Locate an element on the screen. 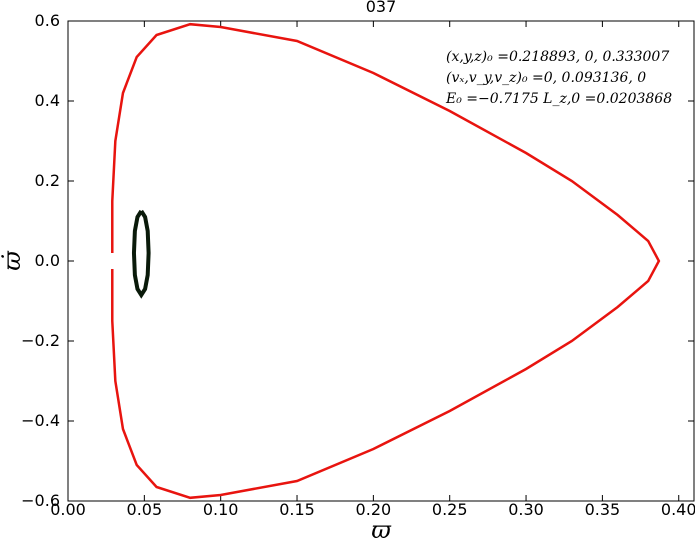 Image resolution: width=695 pixels, height=543 pixels. x-tick-label: 0.40 is located at coordinates (678, 509).